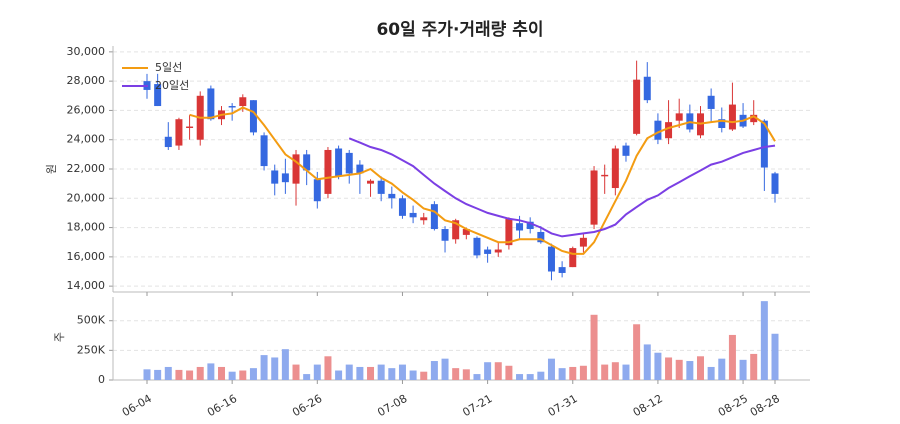  I want to click on x-tick-label: 07-08, so click(392, 405).